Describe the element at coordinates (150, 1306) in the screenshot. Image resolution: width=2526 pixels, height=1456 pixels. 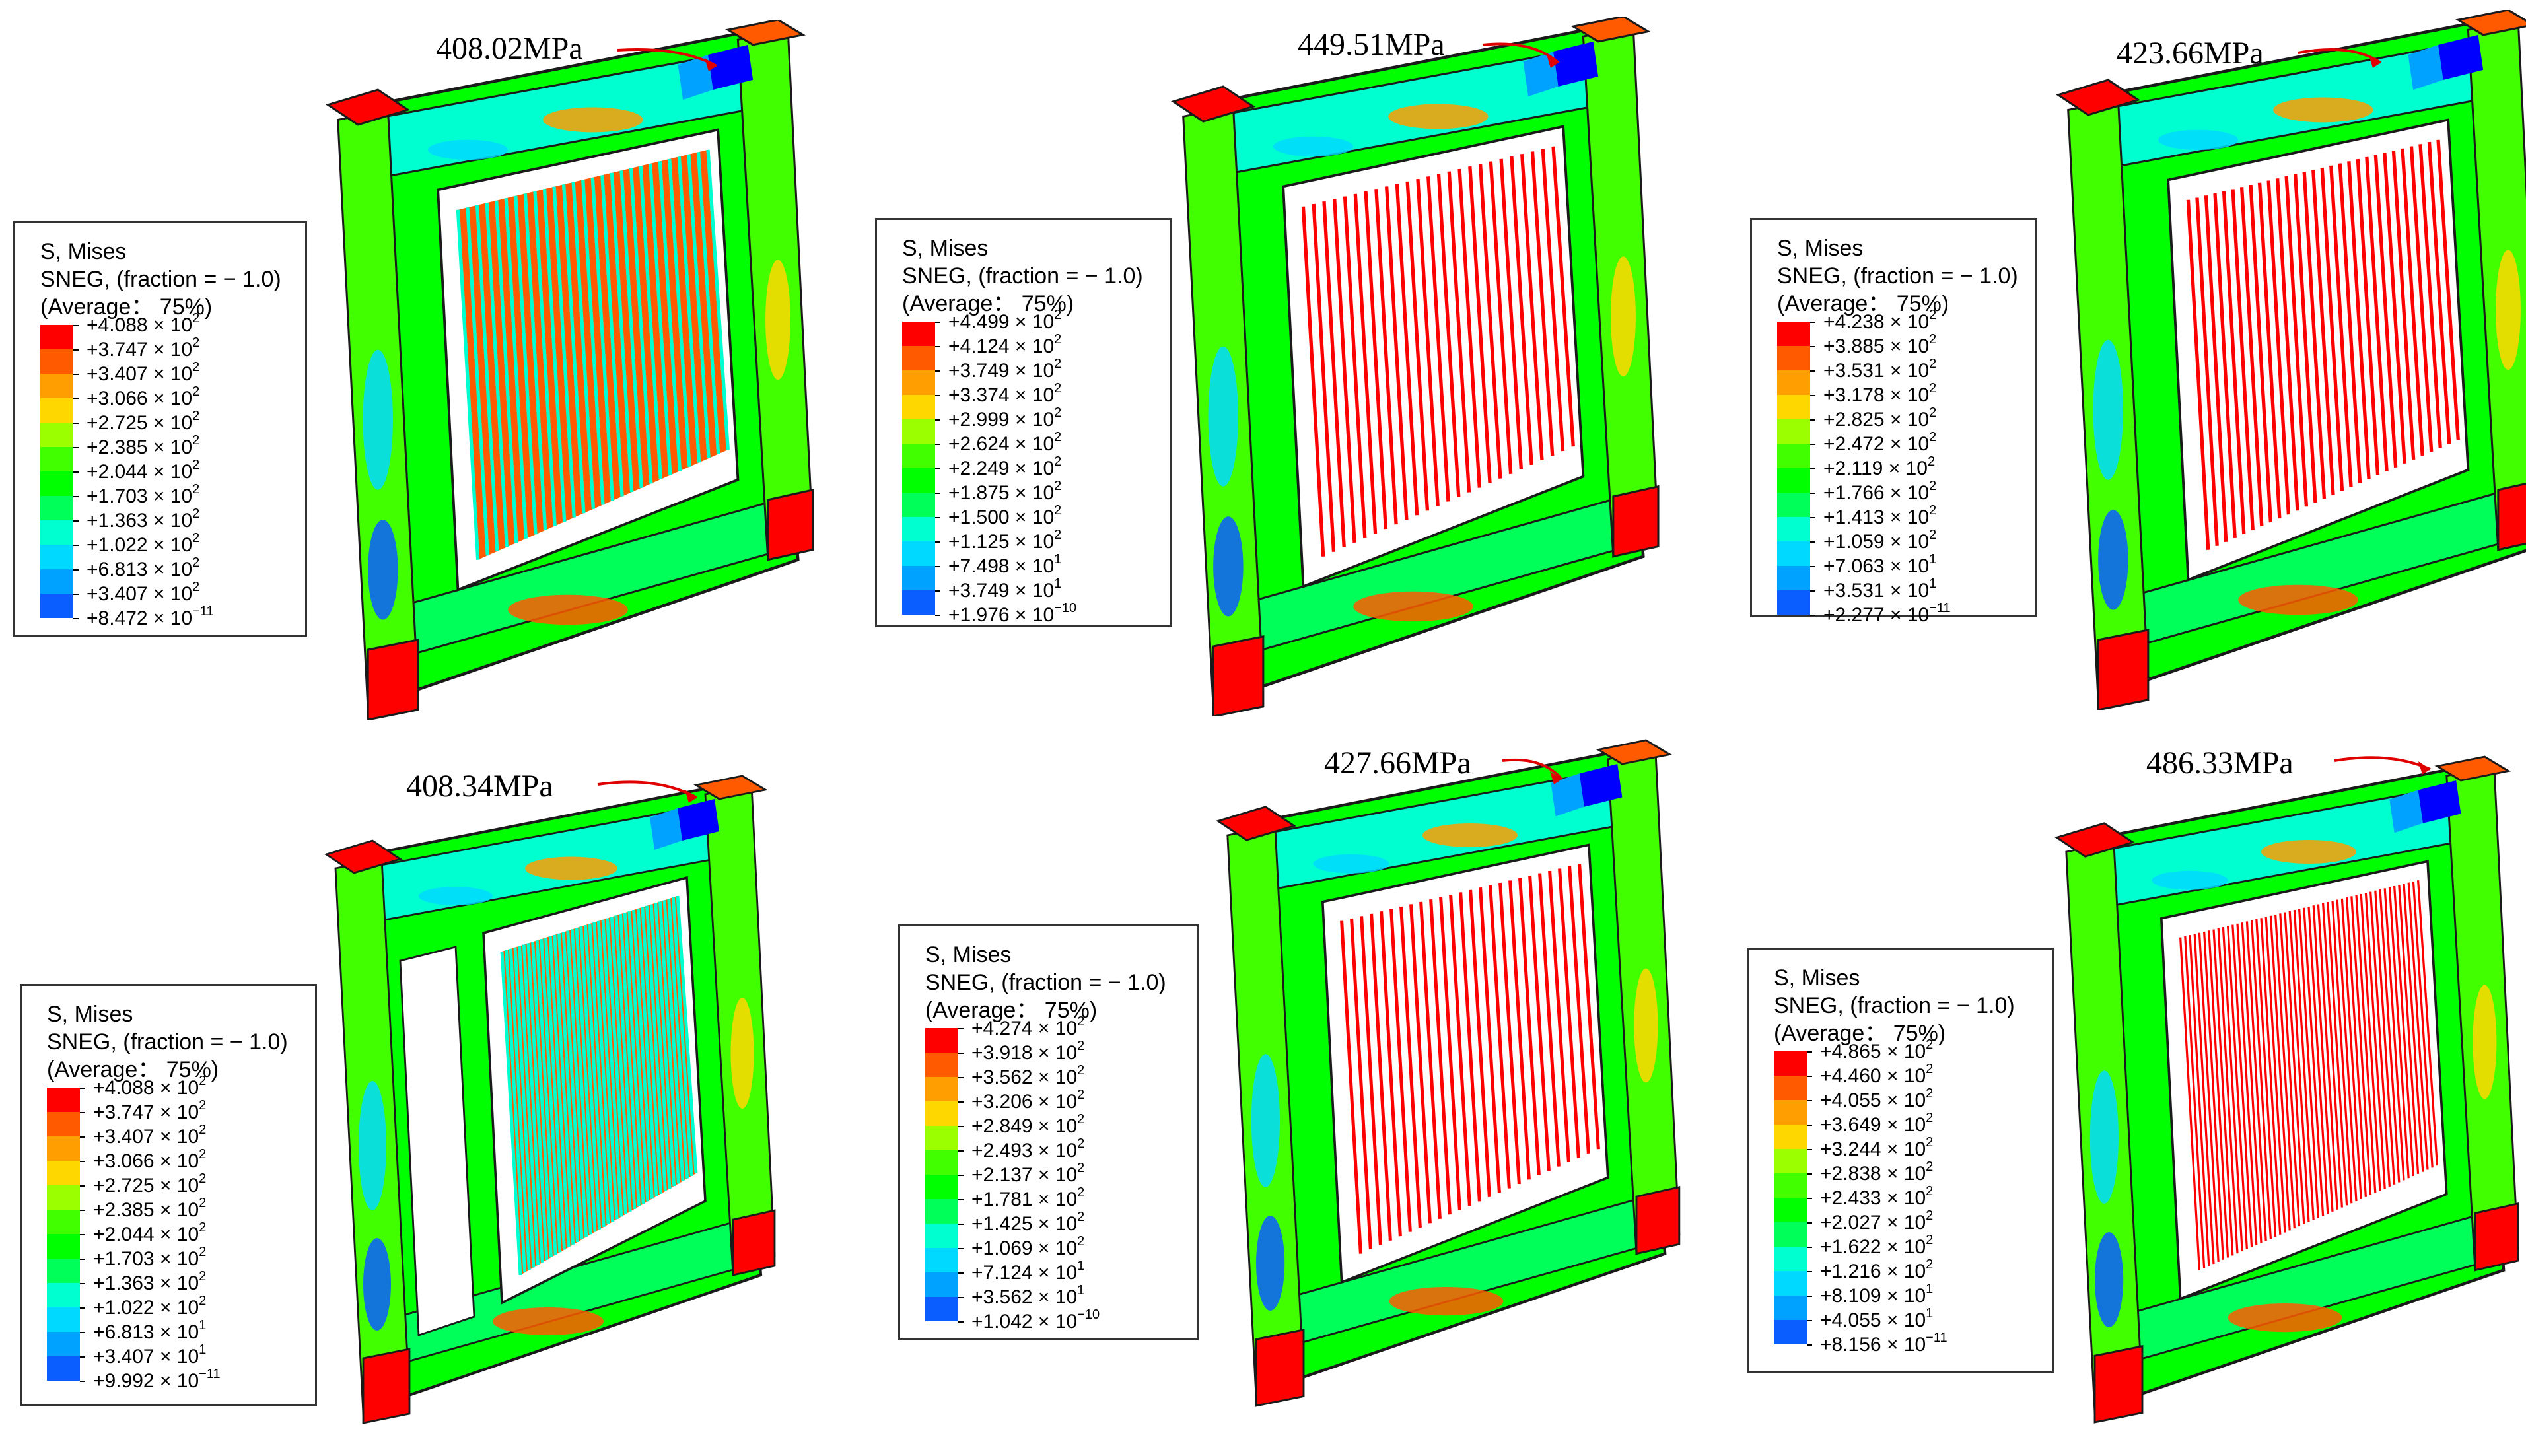
I see `legend-value: +1.022 × 102` at that location.